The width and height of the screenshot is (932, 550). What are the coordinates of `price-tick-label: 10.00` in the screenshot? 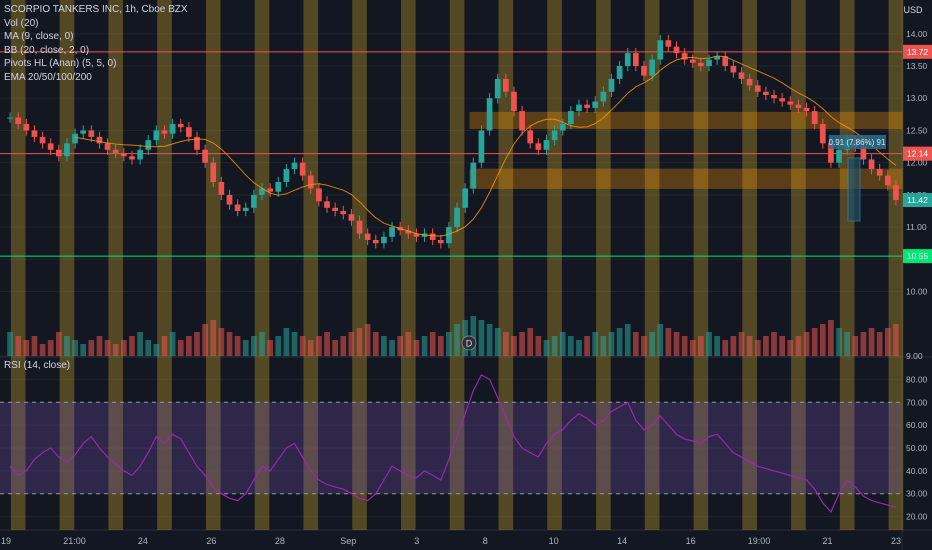 It's located at (917, 292).